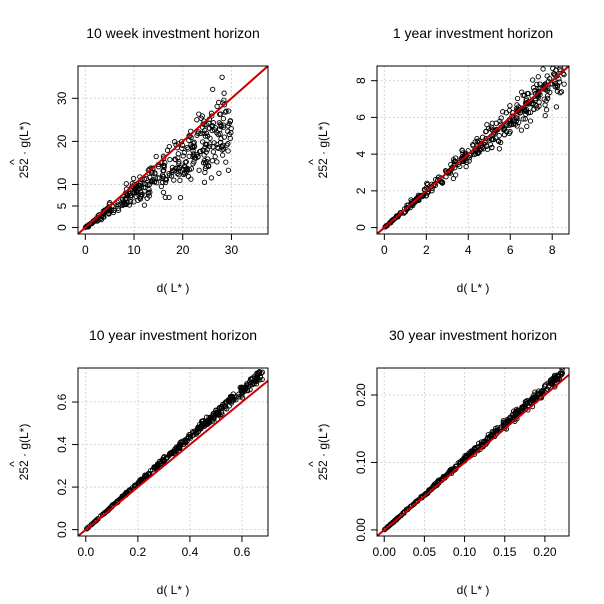 Image resolution: width=604 pixels, height=604 pixels. I want to click on y-tick-label: 0.00, so click(361, 530).